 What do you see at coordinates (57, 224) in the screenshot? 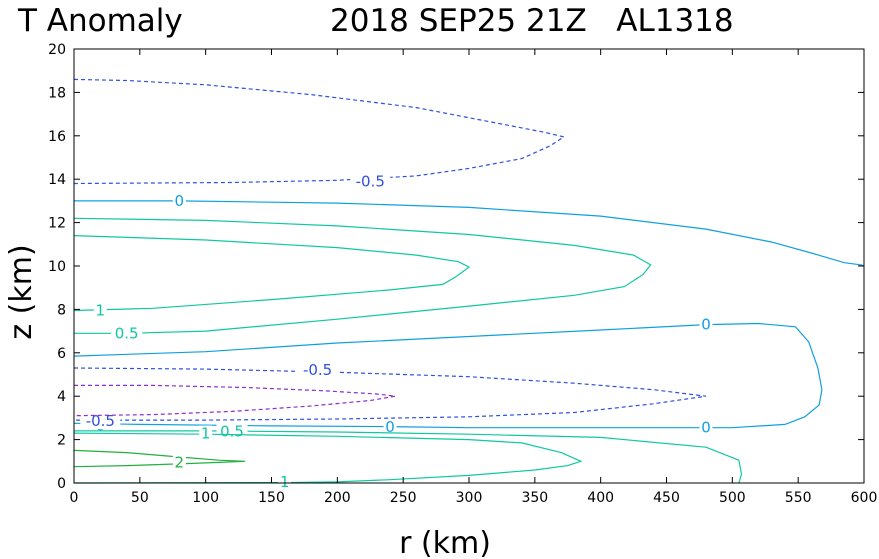
I see `y-tick-label: 12` at bounding box center [57, 224].